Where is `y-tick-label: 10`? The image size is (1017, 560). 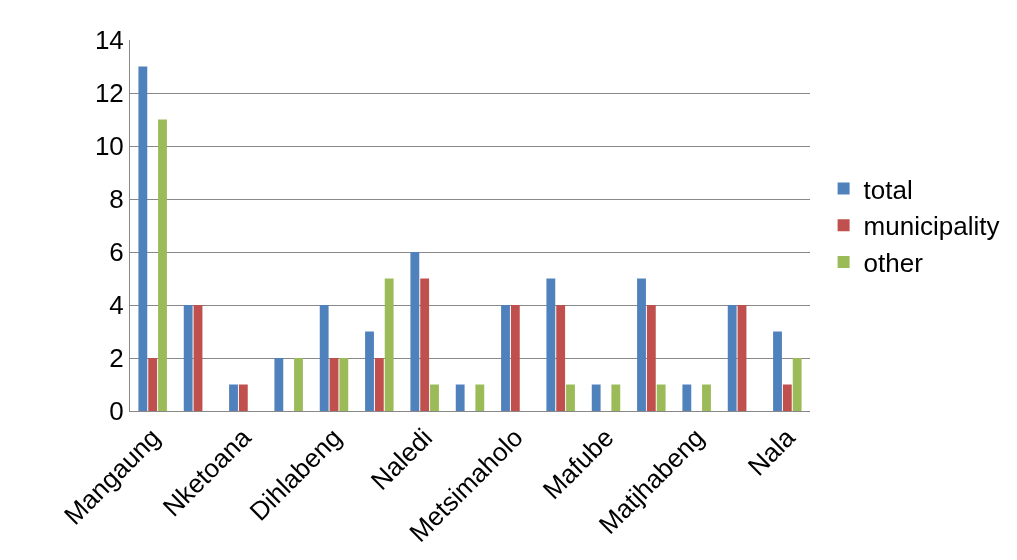 y-tick-label: 10 is located at coordinates (109, 146).